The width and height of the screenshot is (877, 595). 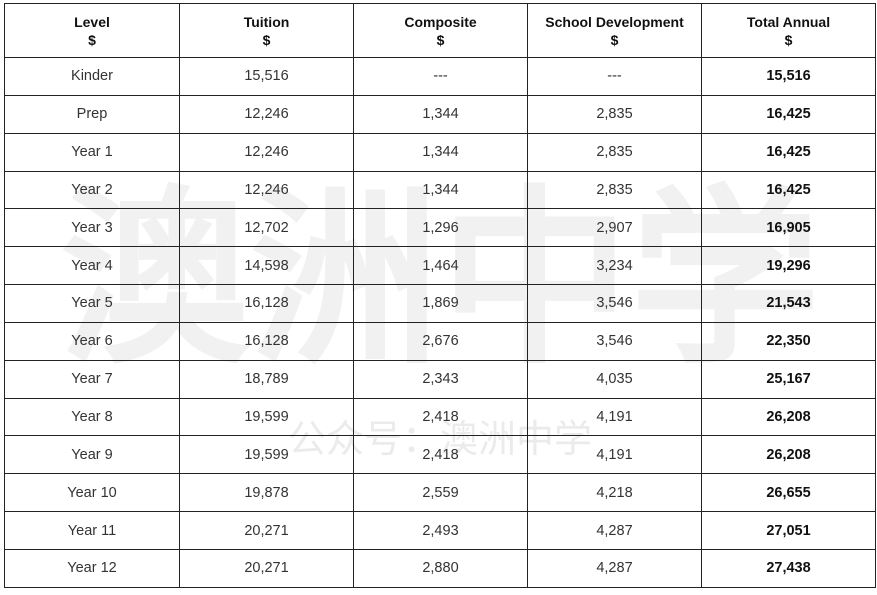 I want to click on table-row: Prep 12,246 1,344 2,835 16,425, so click(x=440, y=114).